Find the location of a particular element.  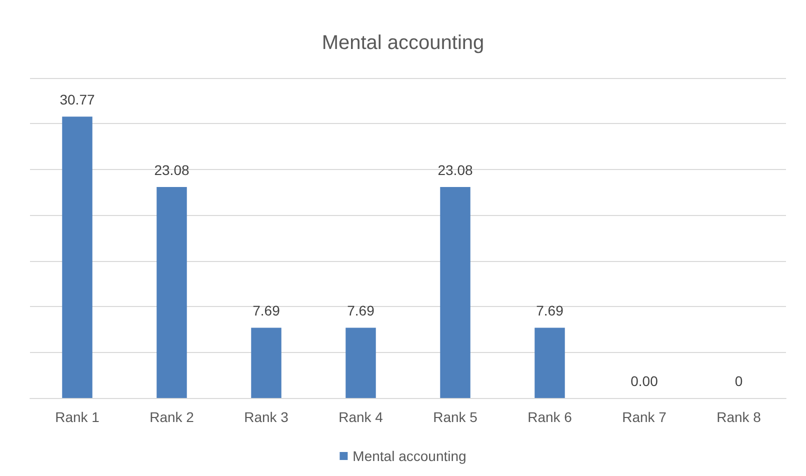

x-tick-label: Rank 5 is located at coordinates (455, 417).